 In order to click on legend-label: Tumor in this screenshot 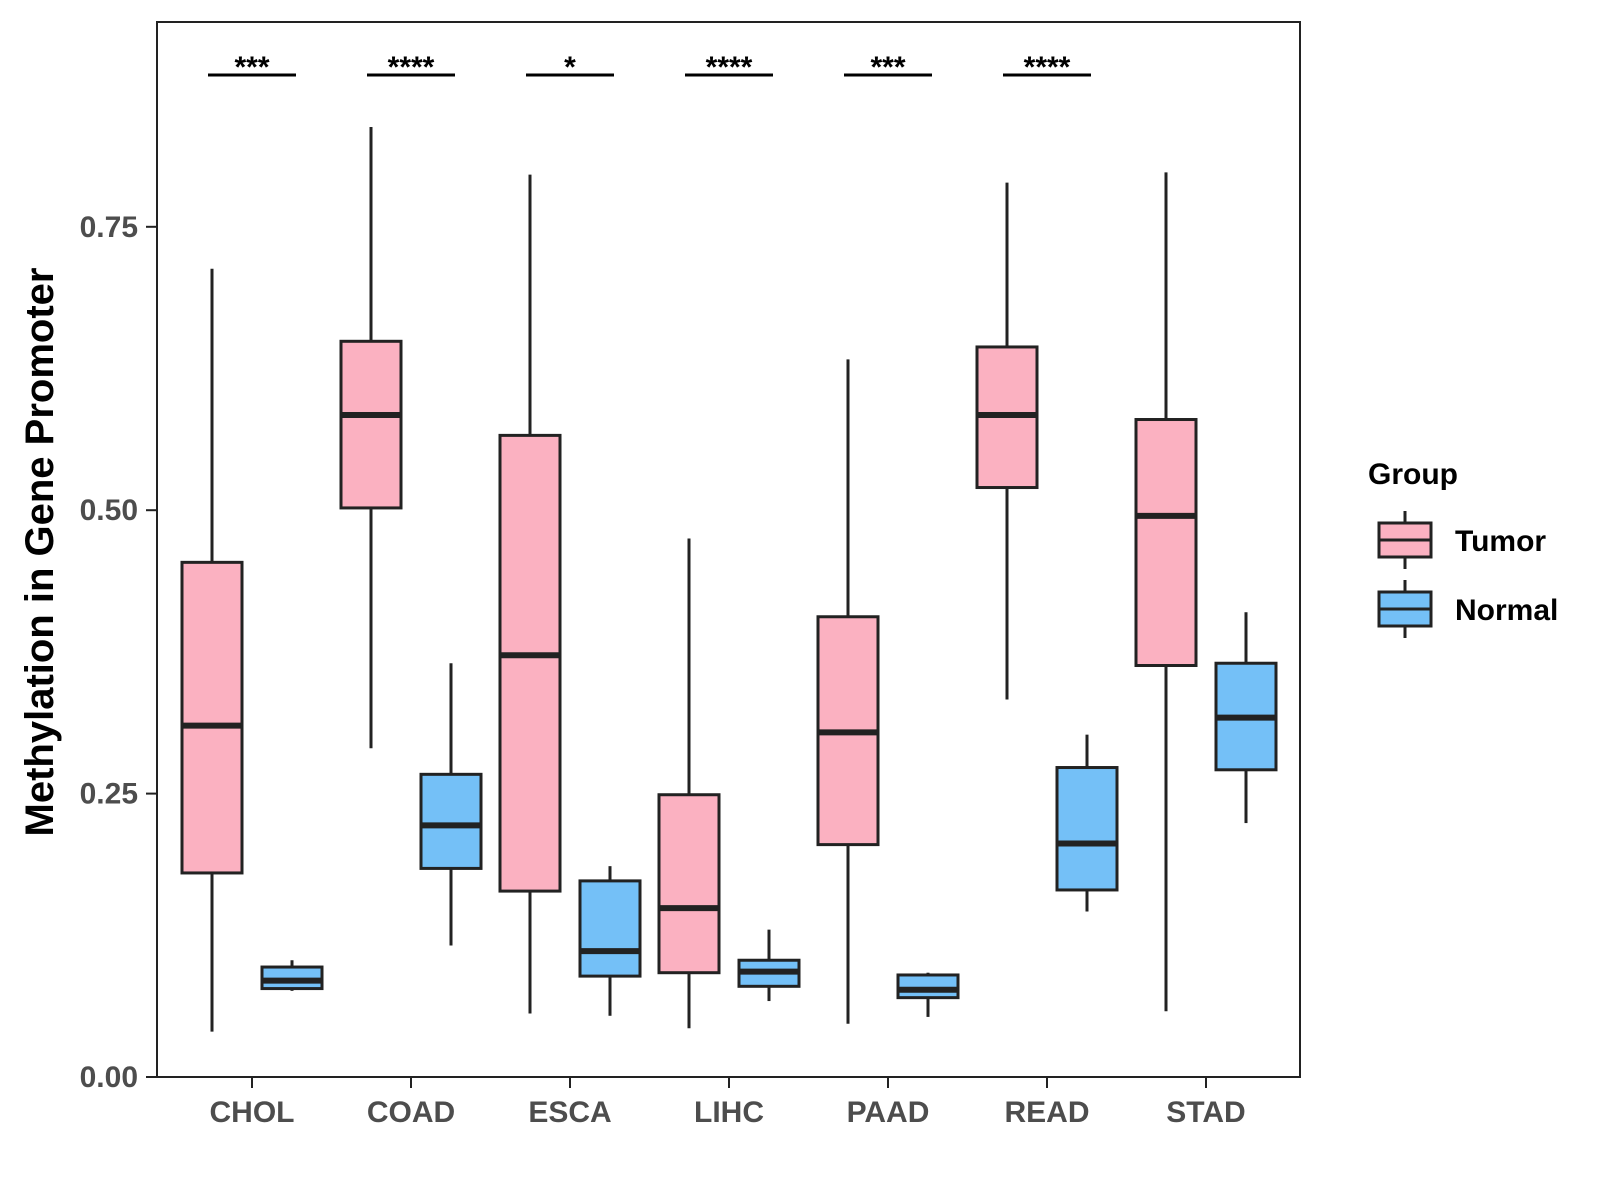, I will do `click(1500, 541)`.